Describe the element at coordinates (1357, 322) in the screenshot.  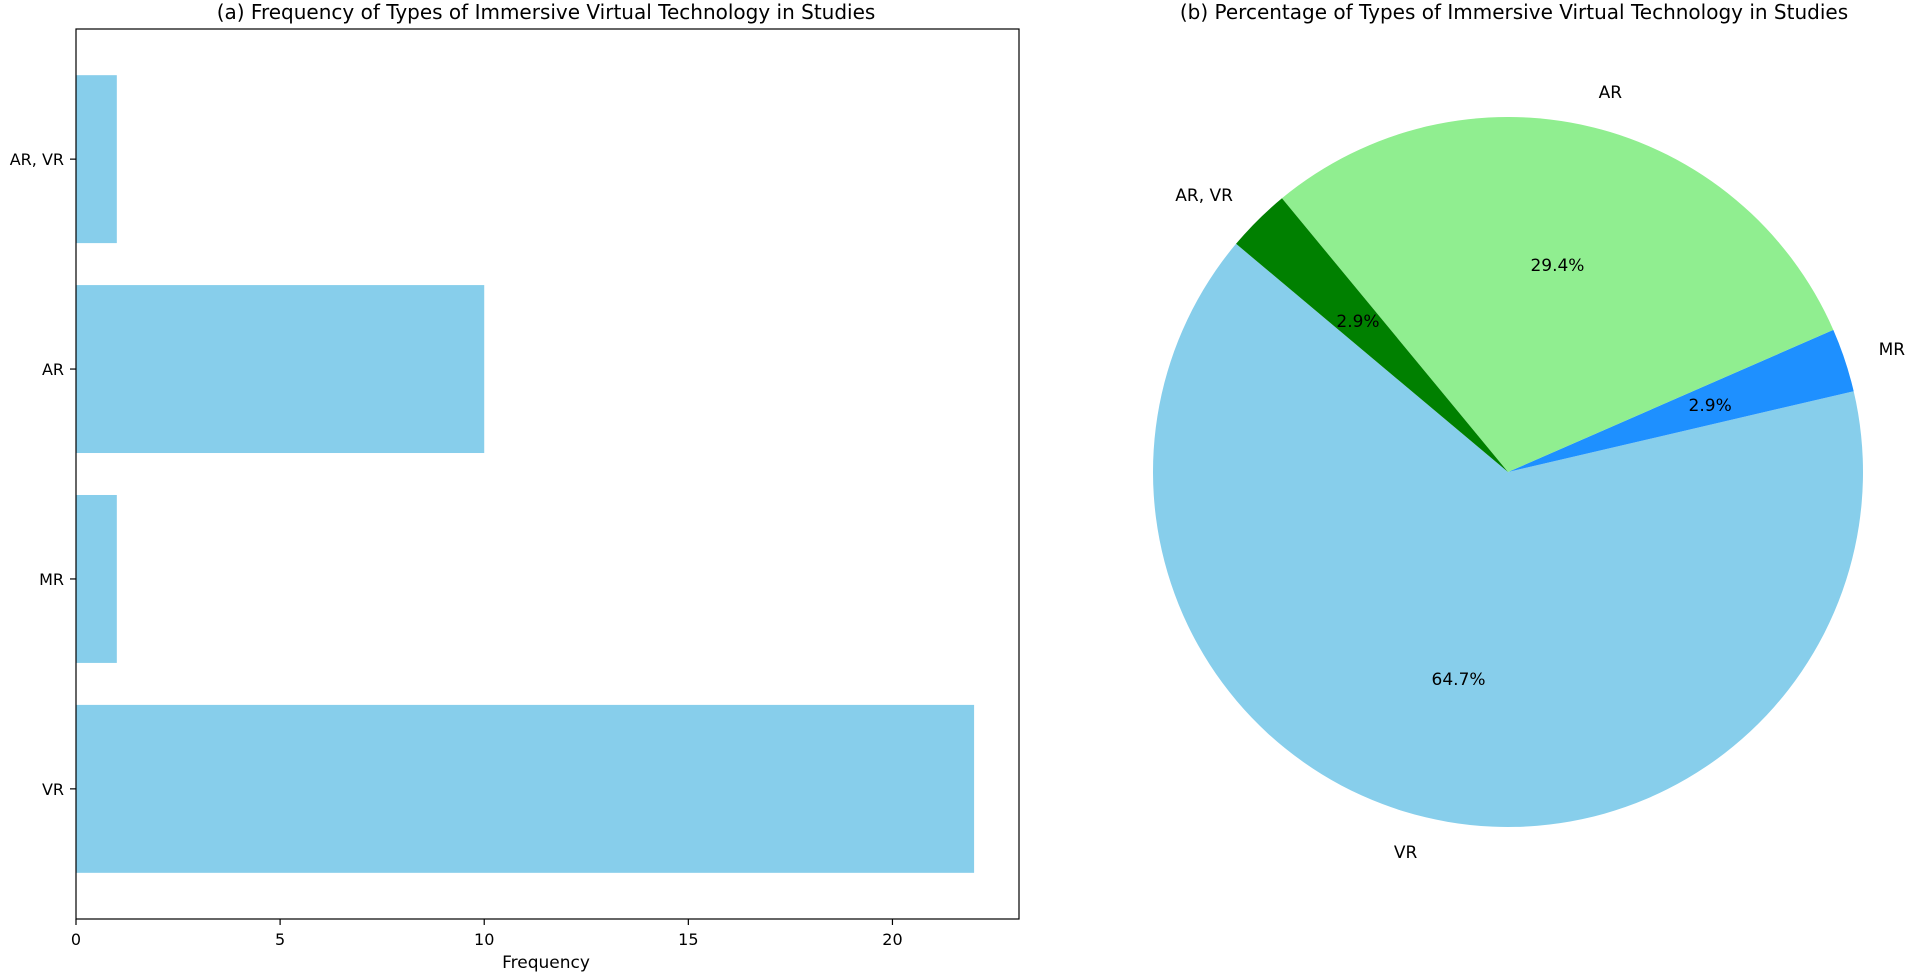
I see `pie-percent-ar-vr: 2.9%` at that location.